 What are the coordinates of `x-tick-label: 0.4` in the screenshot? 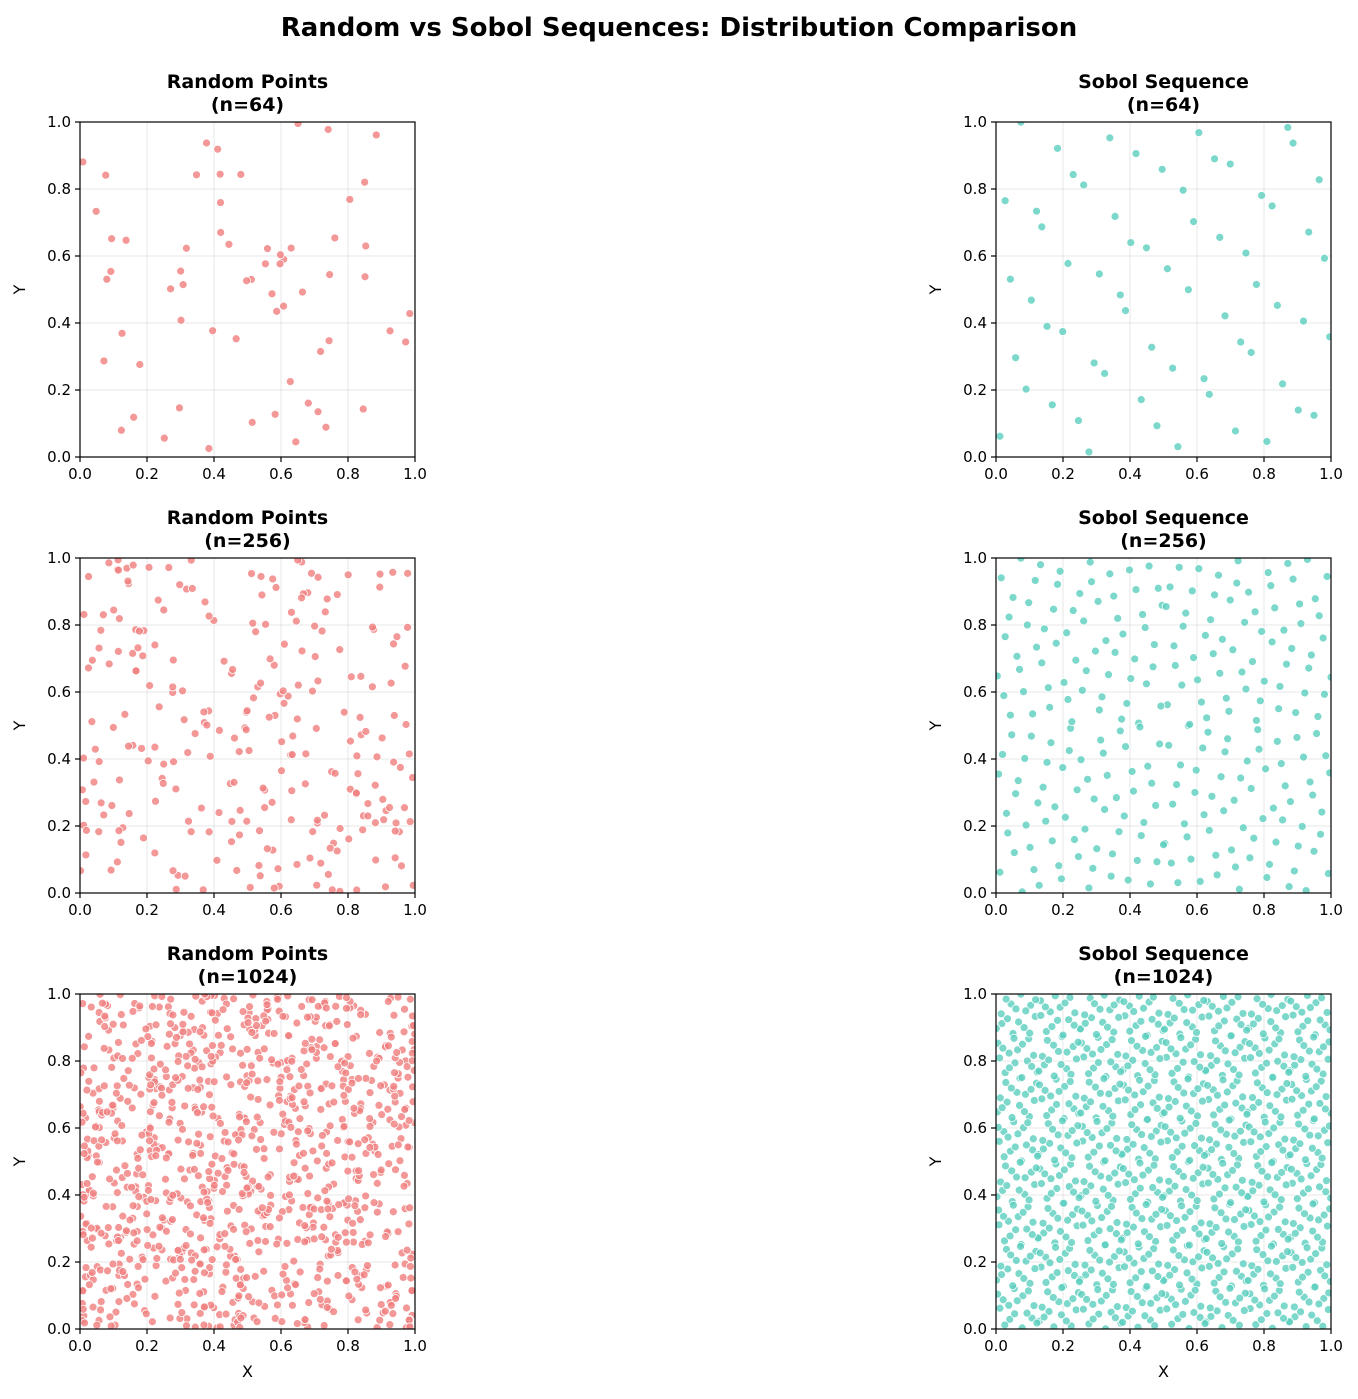 It's located at (214, 910).